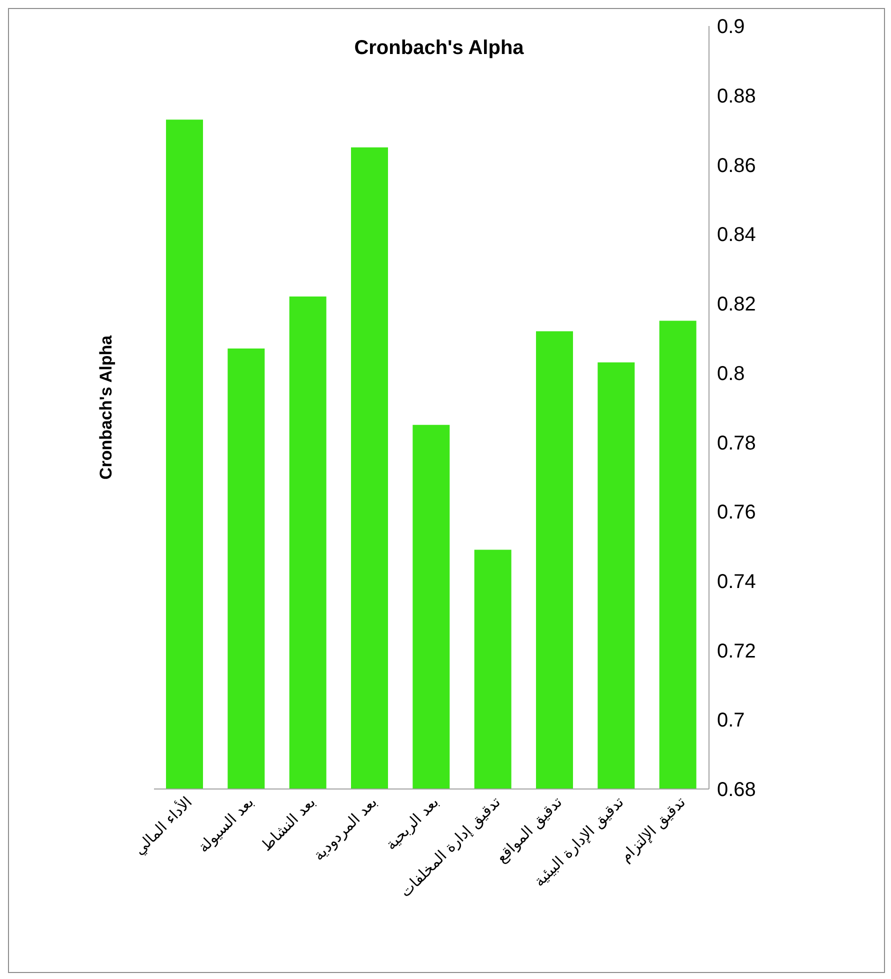 This screenshot has height=979, width=891. I want to click on y-tick-label: 0.68, so click(736, 790).